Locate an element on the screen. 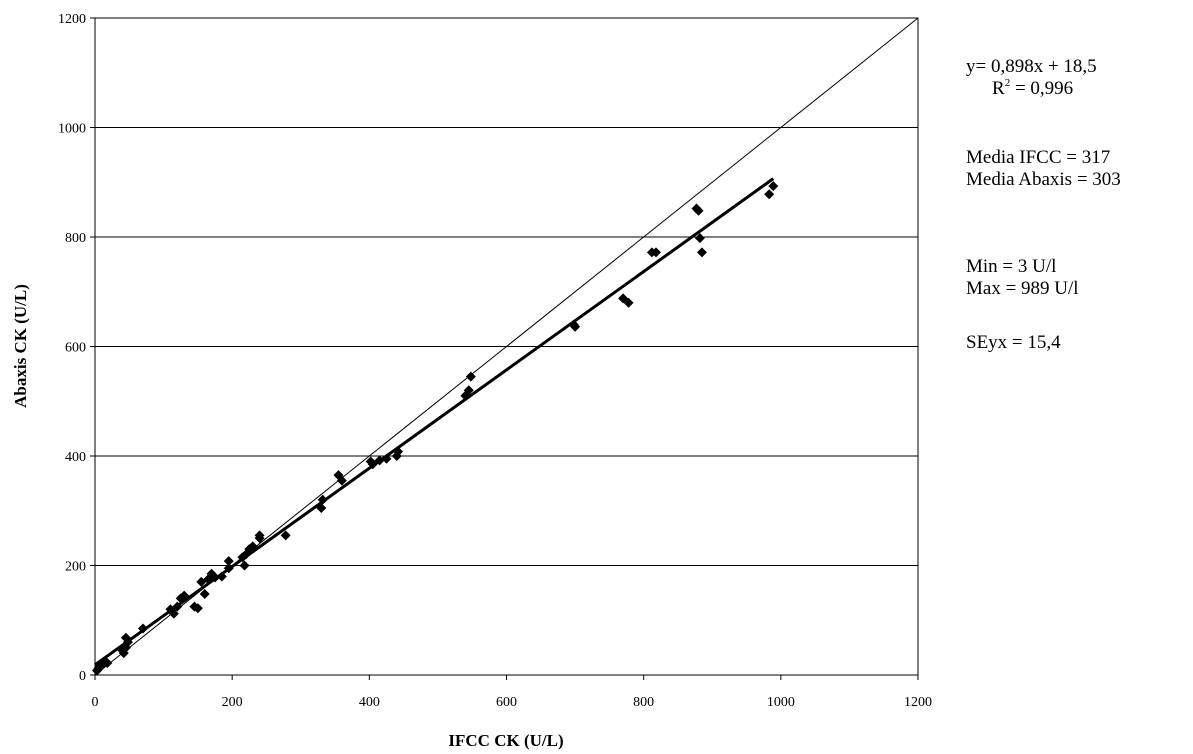 The height and width of the screenshot is (754, 1193). y-axis-ticks: 0 200 400 600 800 1000 1200 is located at coordinates (76, 348).